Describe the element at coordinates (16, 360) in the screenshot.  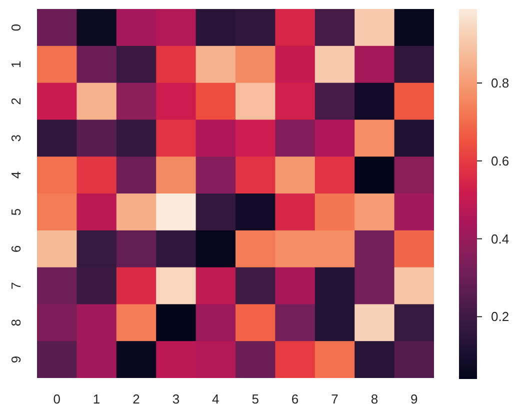
I see `y-tick-label: 9` at that location.